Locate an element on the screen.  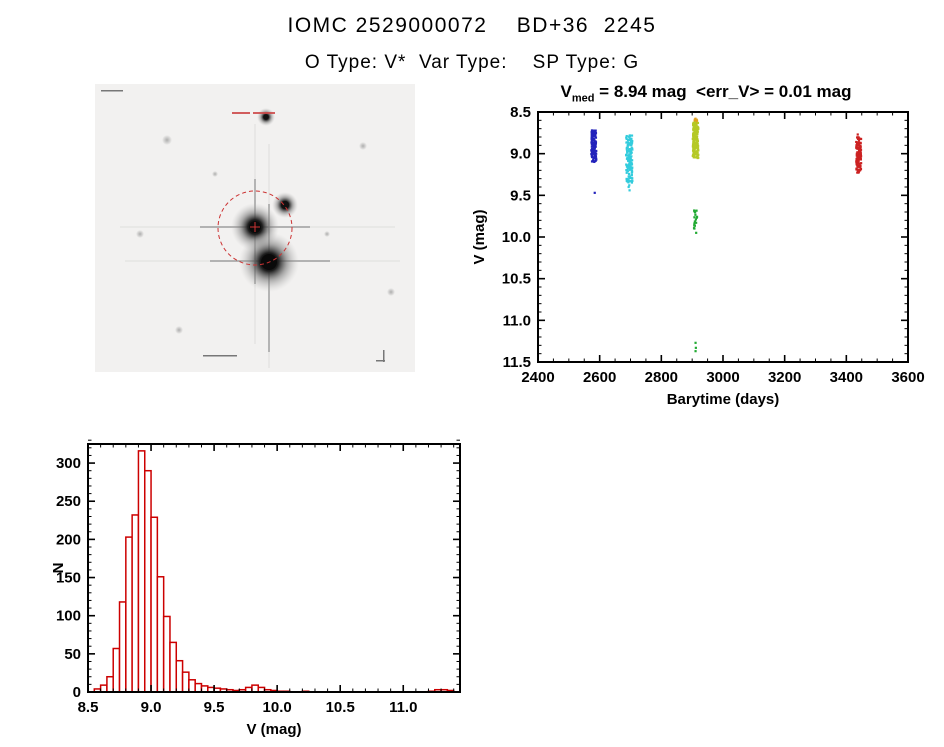
x-tick-label: 8.5 is located at coordinates (88, 707).